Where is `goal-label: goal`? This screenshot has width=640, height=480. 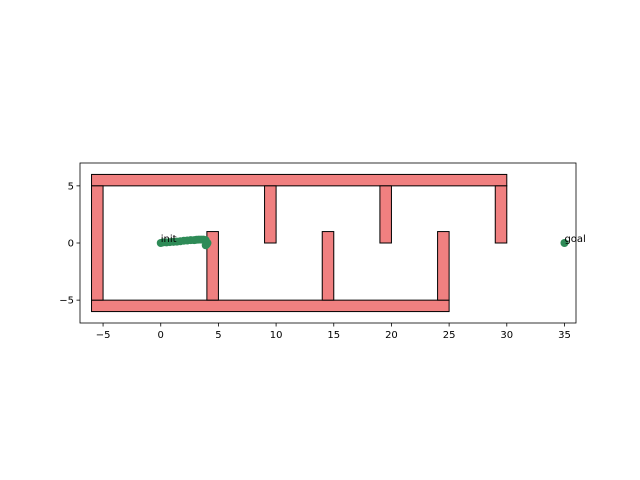 goal-label: goal is located at coordinates (574, 239).